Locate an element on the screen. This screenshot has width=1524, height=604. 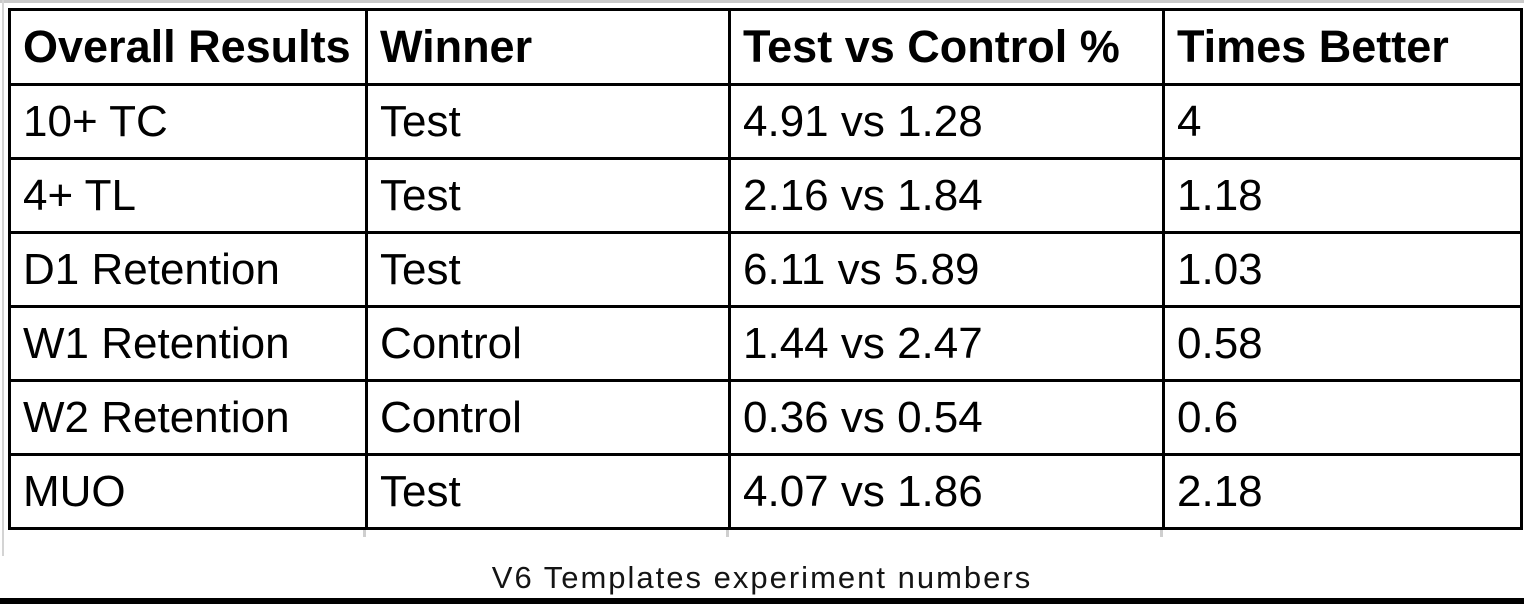
table-row: W2 Retention Control 0.36 vs 0.54 0.6 is located at coordinates (765, 417).